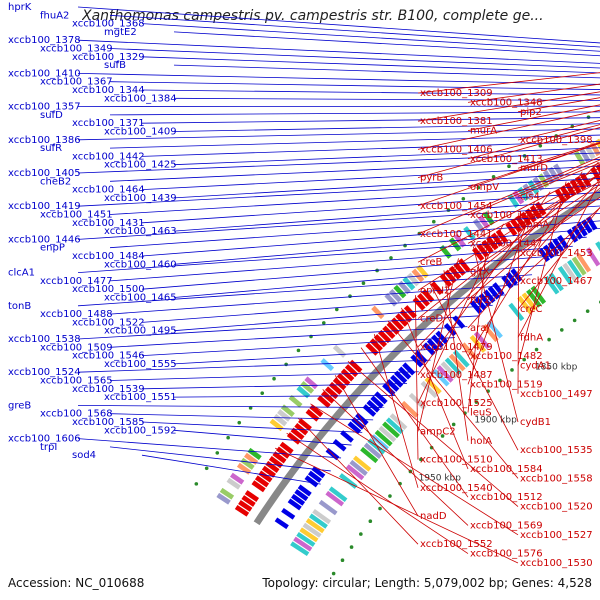 The image size is (600, 600). What do you see at coordinates (48, 447) in the screenshot?
I see `gene-label: trpI` at bounding box center [48, 447].